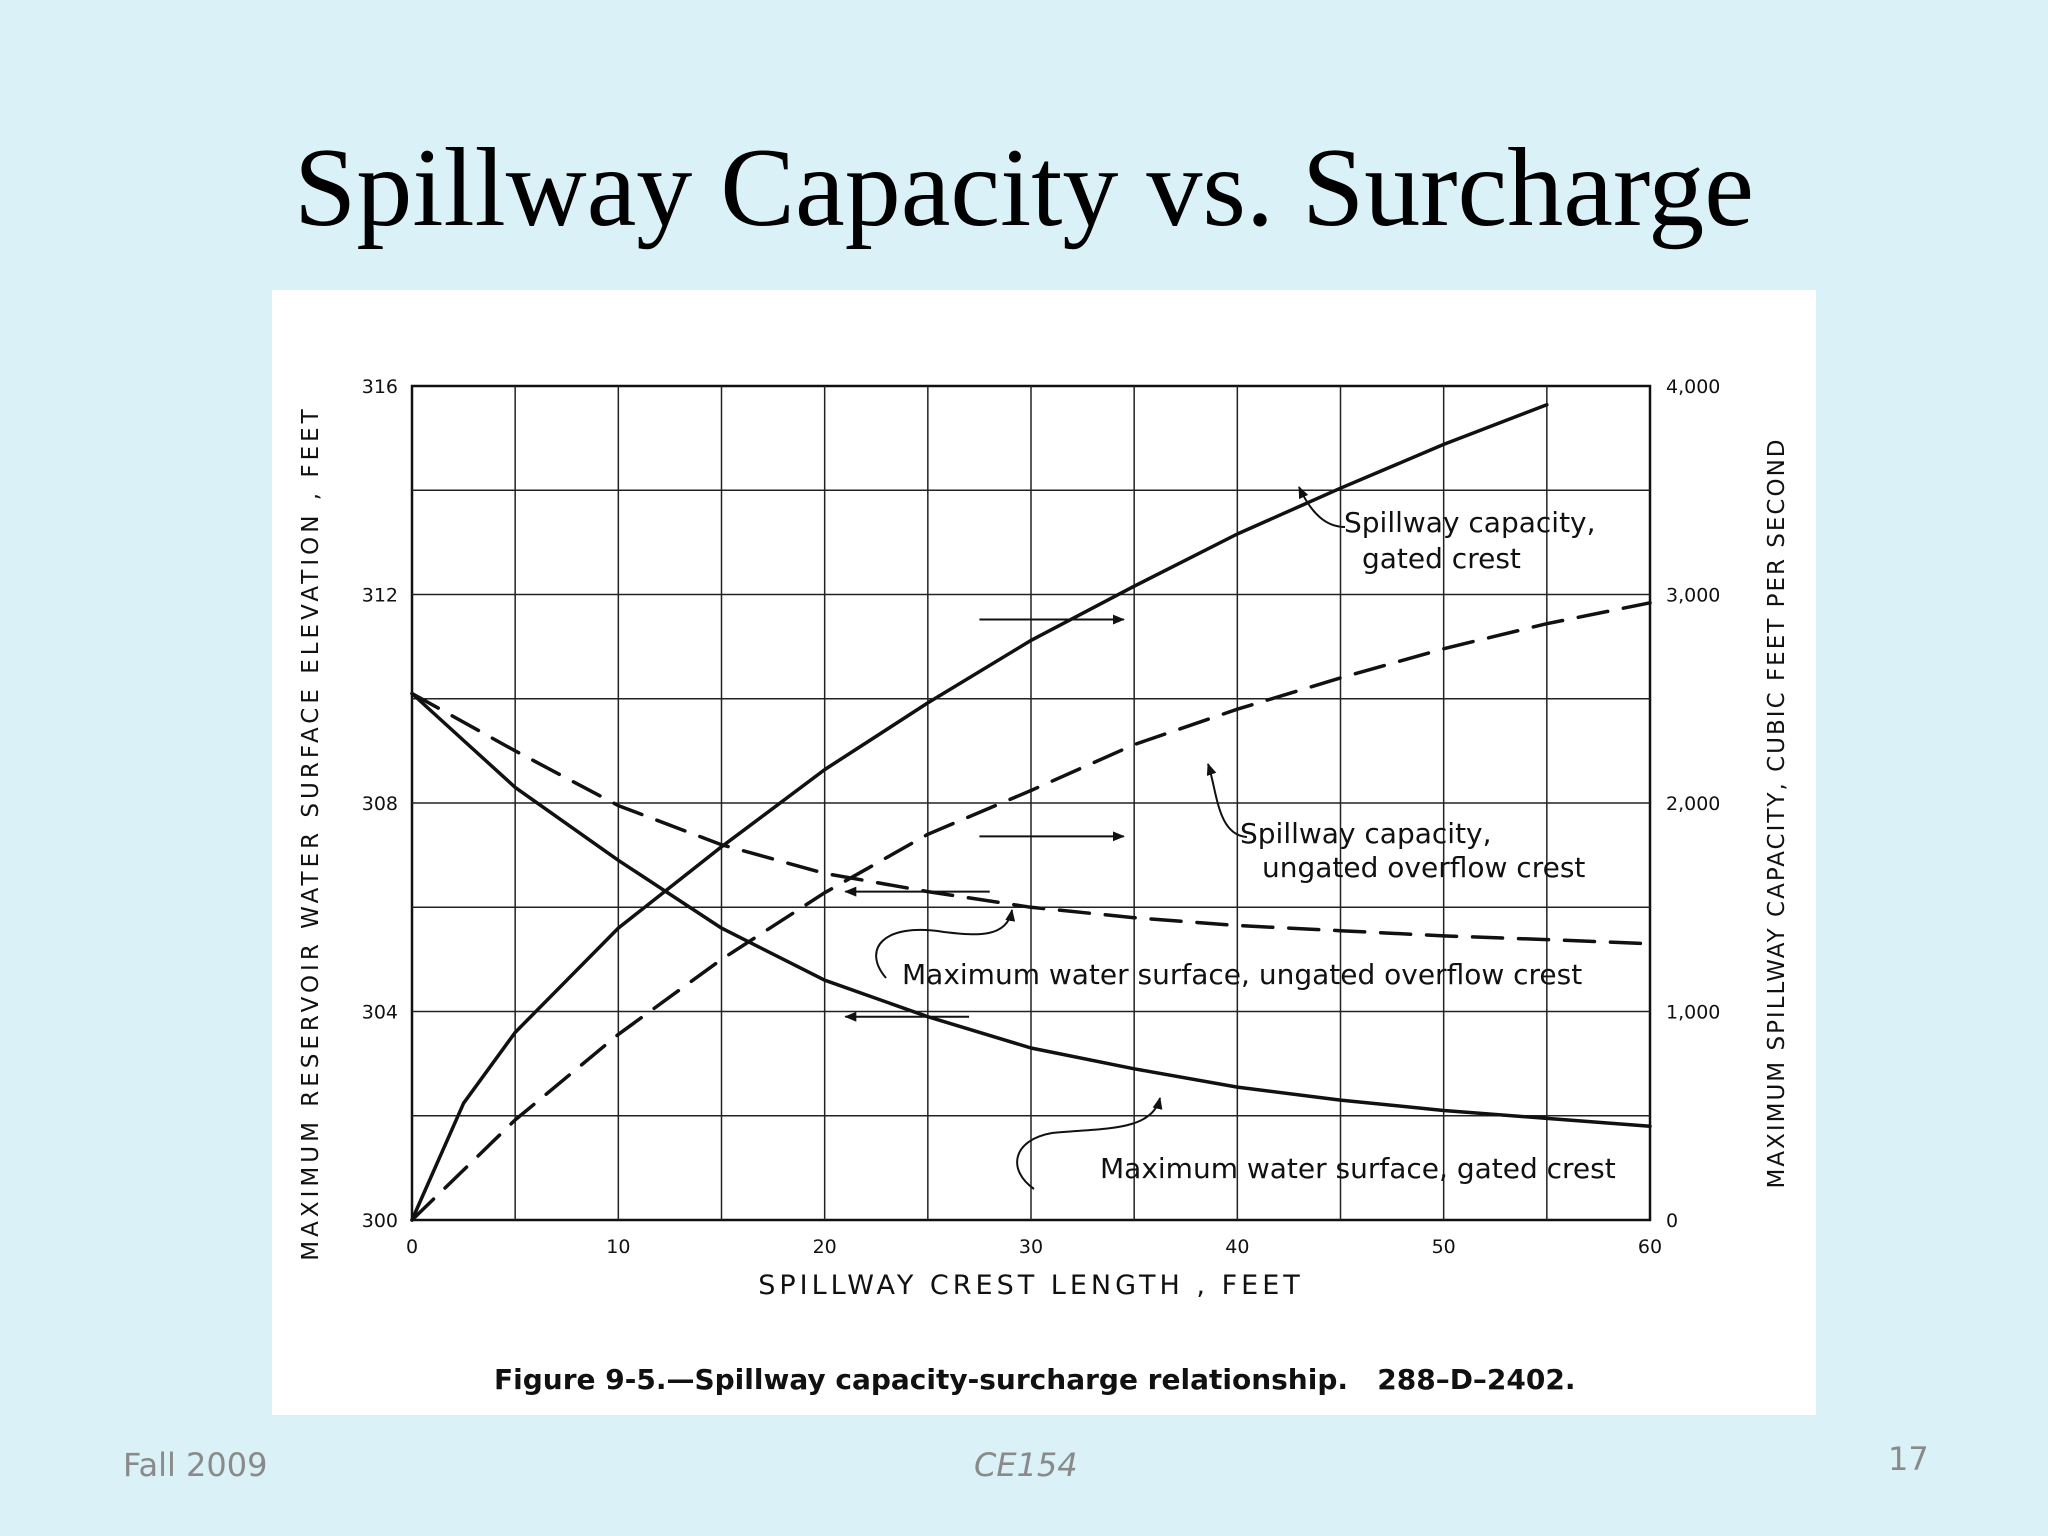  I want to click on y-left-tick-label: 308, so click(380, 804).